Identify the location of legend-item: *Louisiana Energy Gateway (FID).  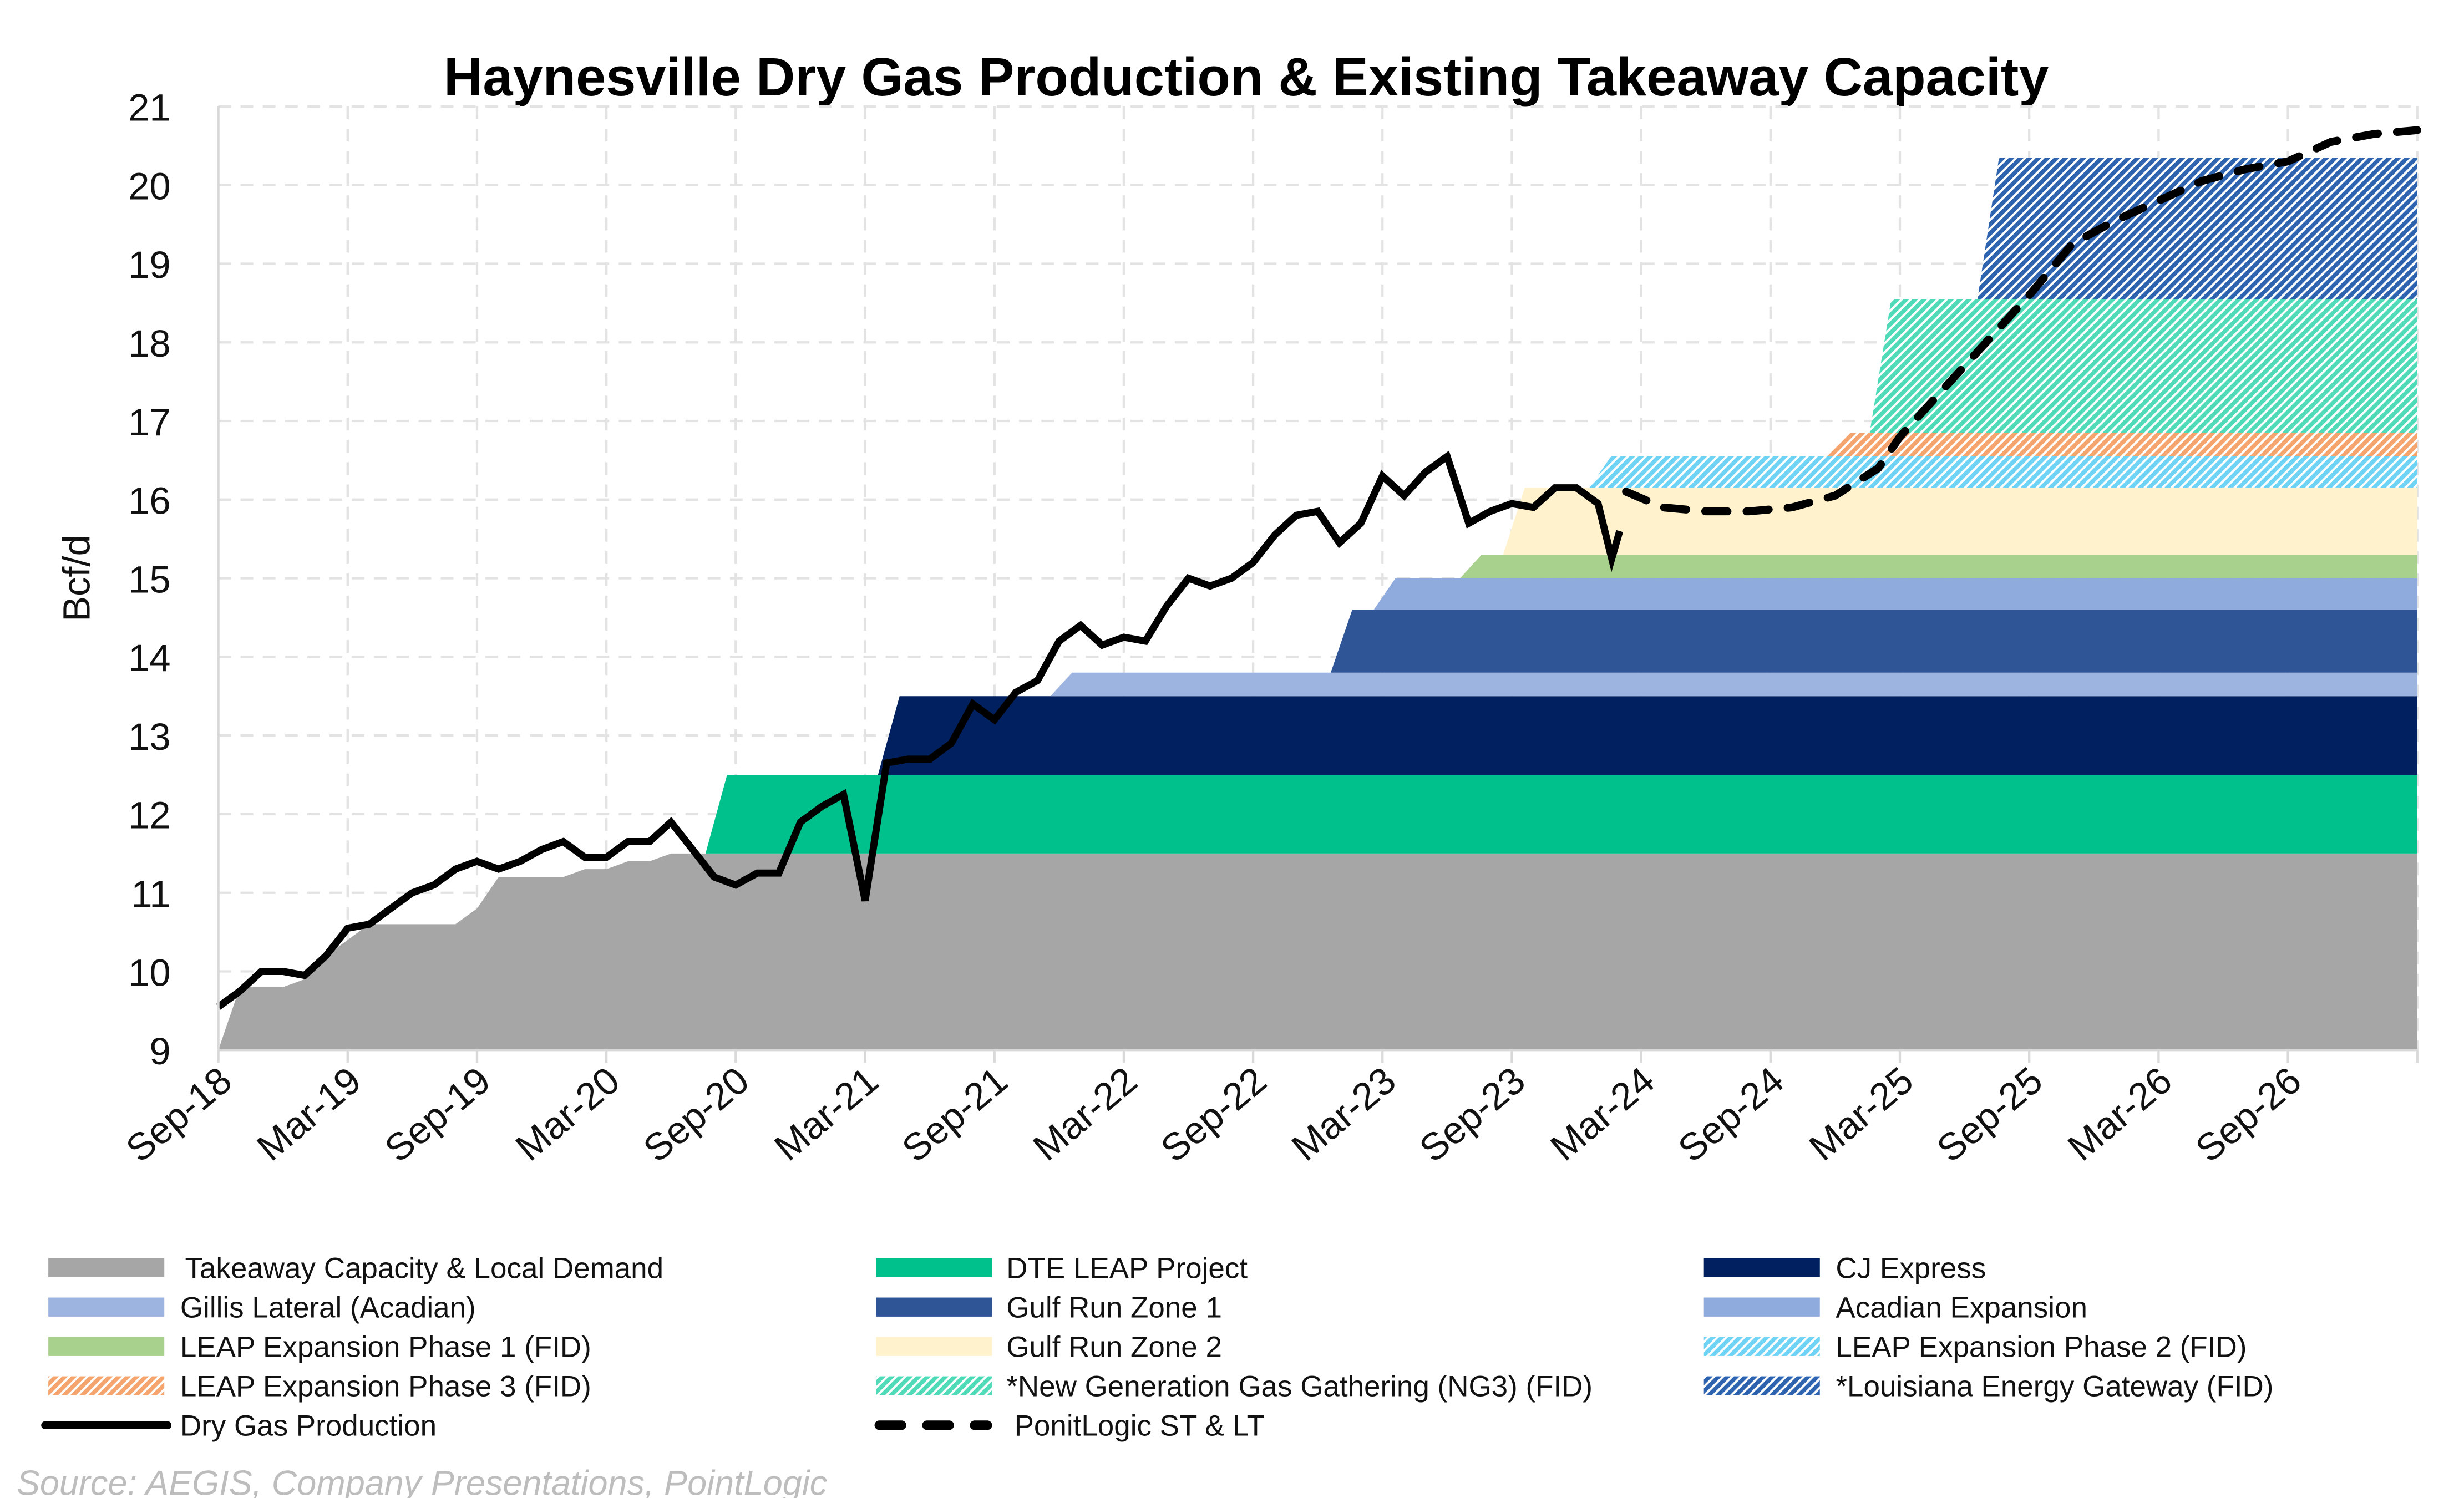
(1988, 1386).